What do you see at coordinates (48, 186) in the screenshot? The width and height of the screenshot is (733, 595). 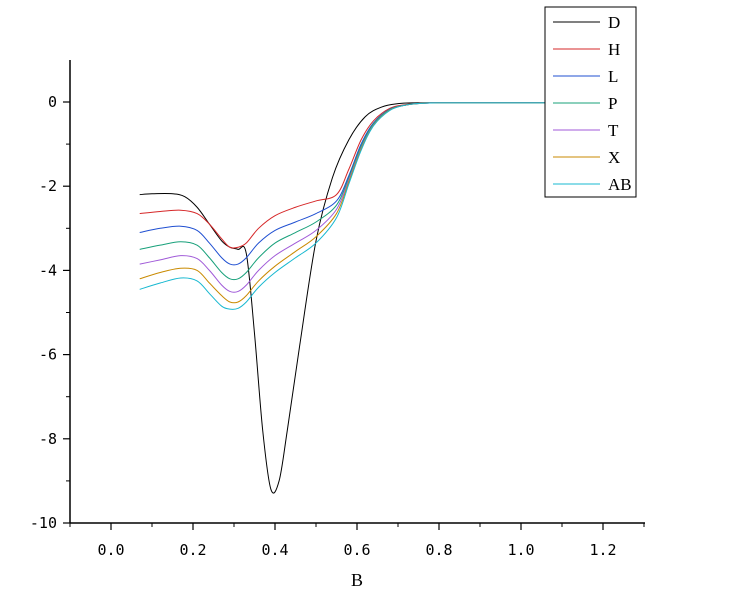 I see `y-tick-label: -2` at bounding box center [48, 186].